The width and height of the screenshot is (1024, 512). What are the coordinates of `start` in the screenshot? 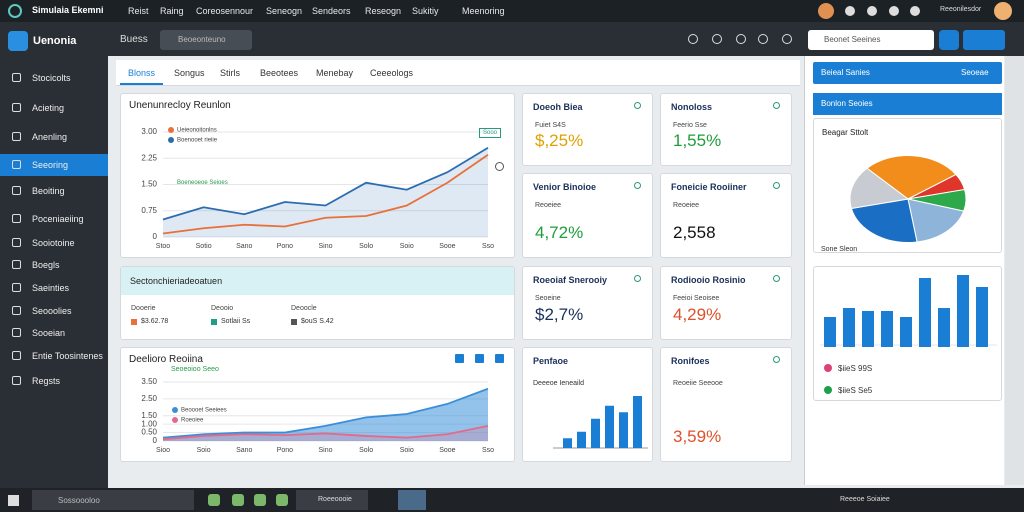 It's located at (13, 500).